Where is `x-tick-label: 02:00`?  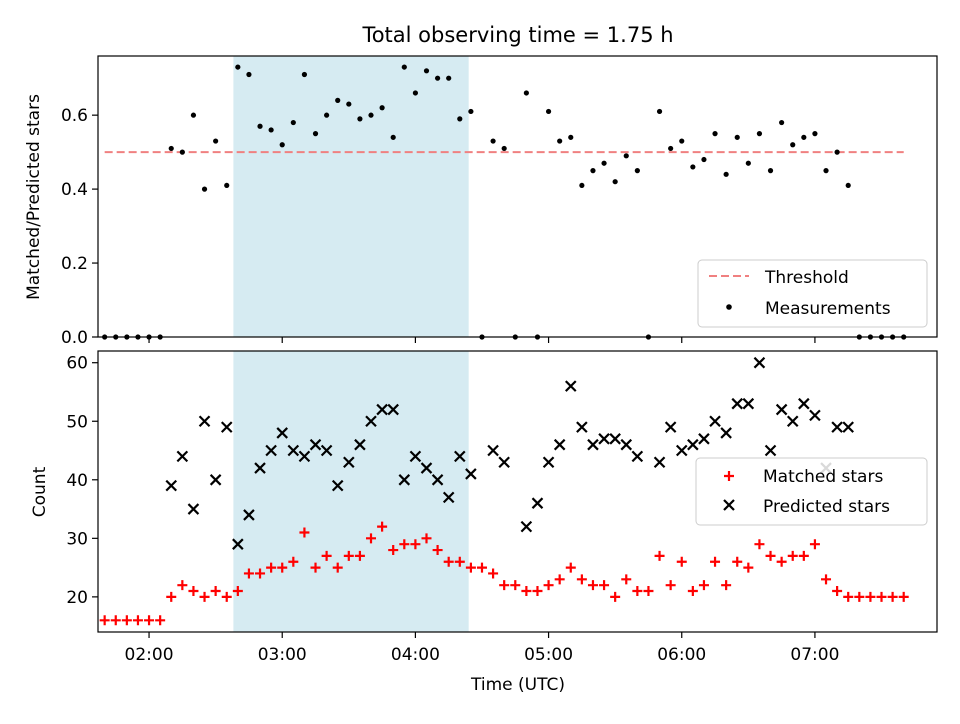
x-tick-label: 02:00 is located at coordinates (149, 655).